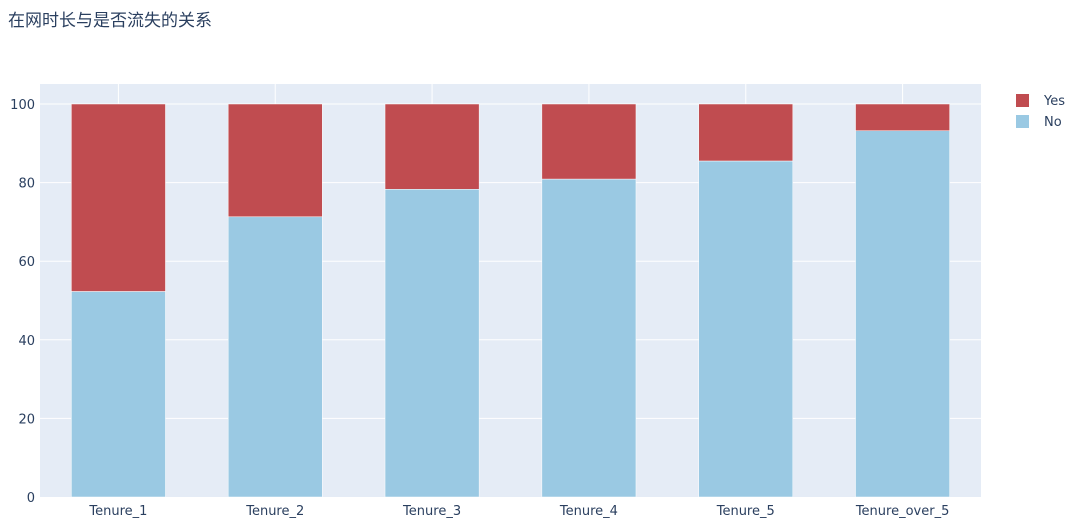  I want to click on y-tick-label: 0, so click(31, 498).